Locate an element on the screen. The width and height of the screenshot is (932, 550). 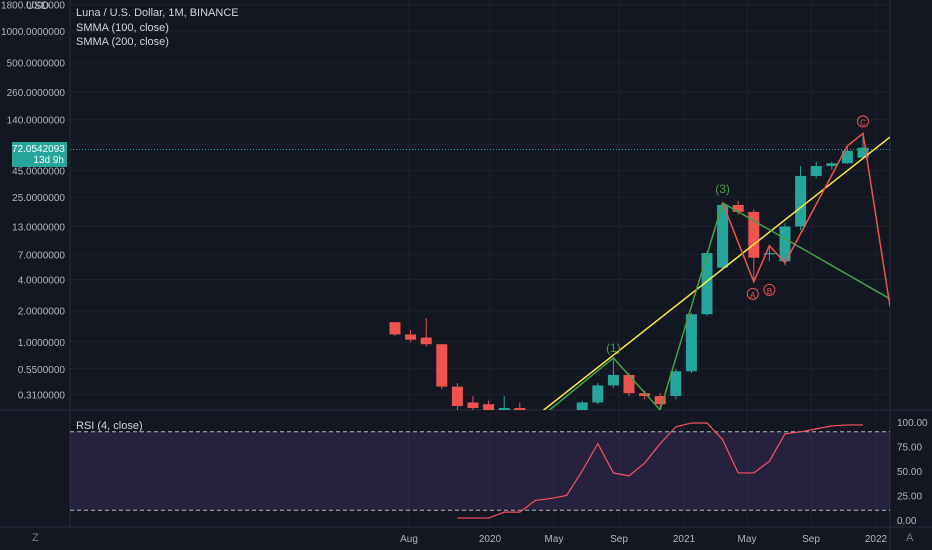
wave-label-c: C is located at coordinates (863, 122).